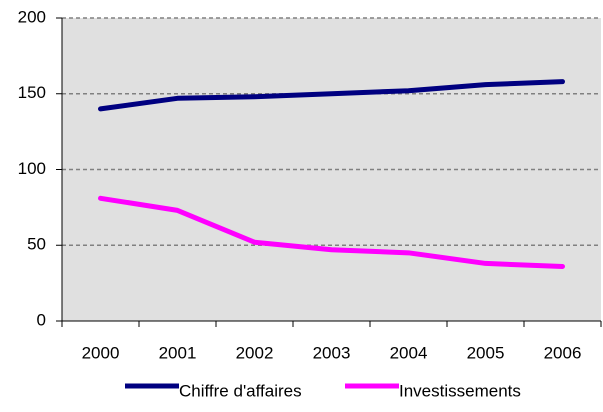  What do you see at coordinates (563, 352) in the screenshot?
I see `x-tick-label: 2006` at bounding box center [563, 352].